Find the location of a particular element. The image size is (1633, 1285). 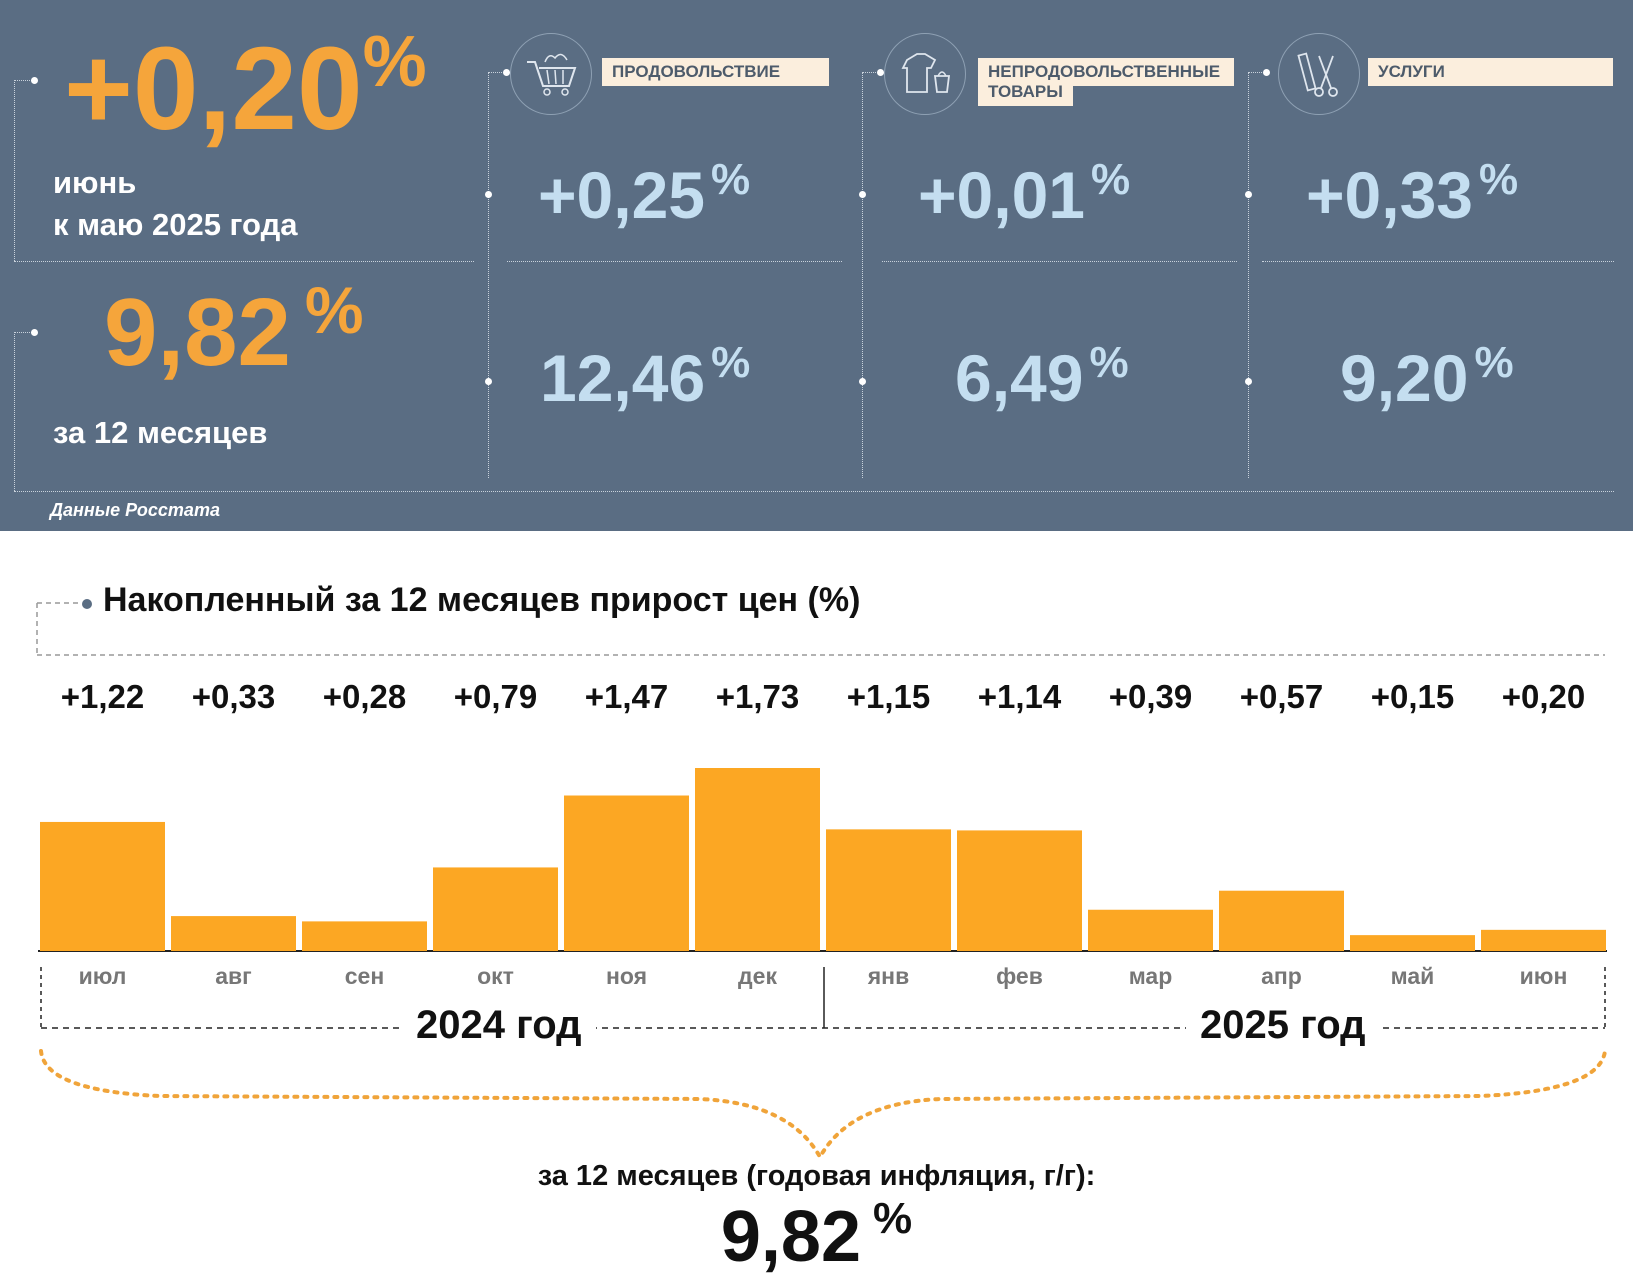

value-label: +1,73 is located at coordinates (757, 696).